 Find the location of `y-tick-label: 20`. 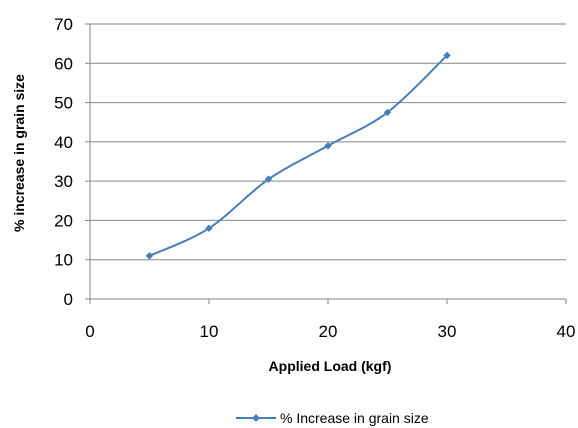

y-tick-label: 20 is located at coordinates (63, 220).